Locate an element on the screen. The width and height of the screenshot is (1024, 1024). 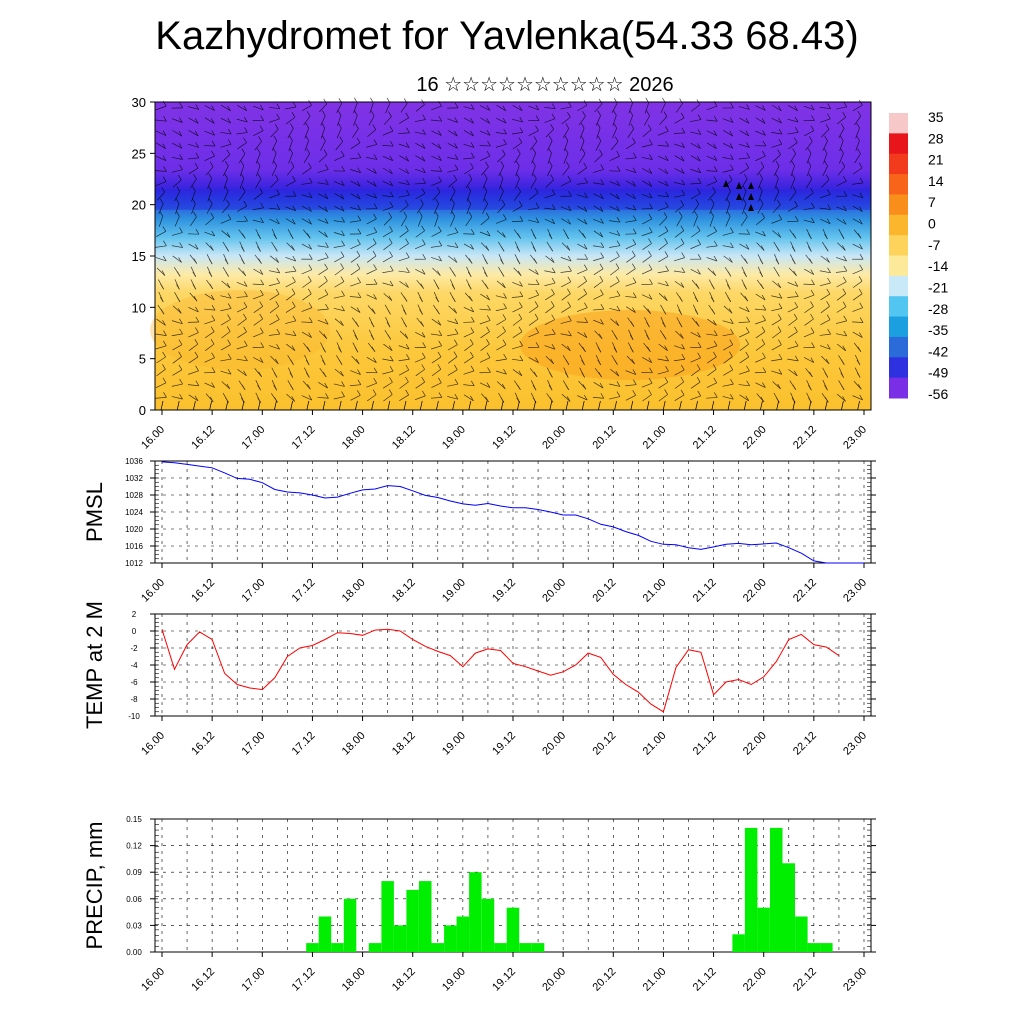
colorbar-label: -7 is located at coordinates (934, 245).